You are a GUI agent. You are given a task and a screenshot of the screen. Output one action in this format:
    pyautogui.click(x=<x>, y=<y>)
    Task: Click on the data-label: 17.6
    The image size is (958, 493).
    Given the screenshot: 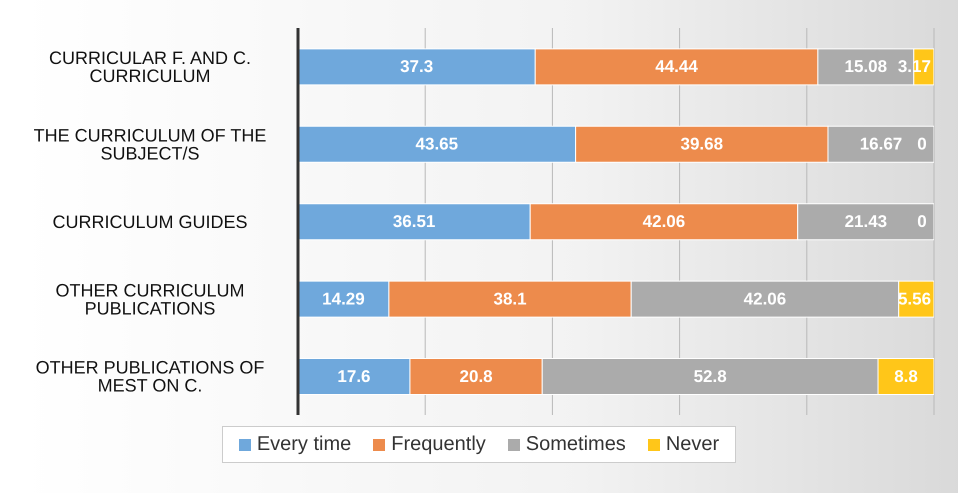 What is the action you would take?
    pyautogui.click(x=354, y=376)
    